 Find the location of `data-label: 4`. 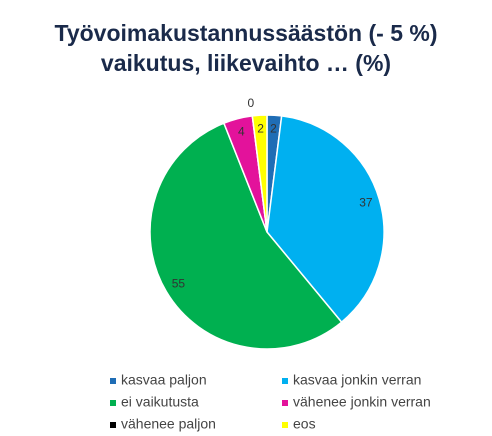

data-label: 4 is located at coordinates (241, 131).